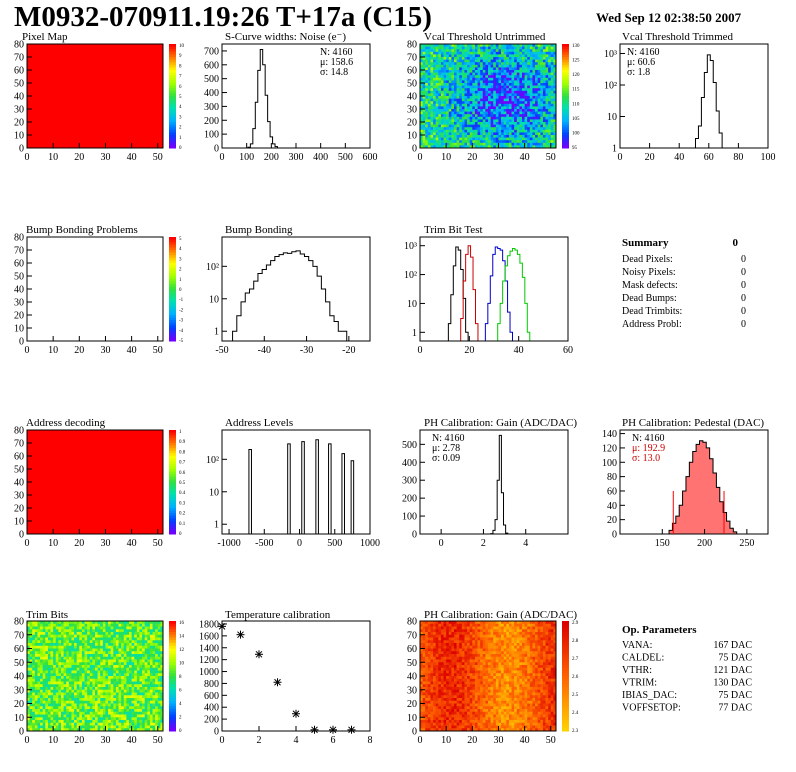 This screenshot has height=772, width=796. What do you see at coordinates (180, 87) in the screenshot?
I see `palette-label: 6` at bounding box center [180, 87].